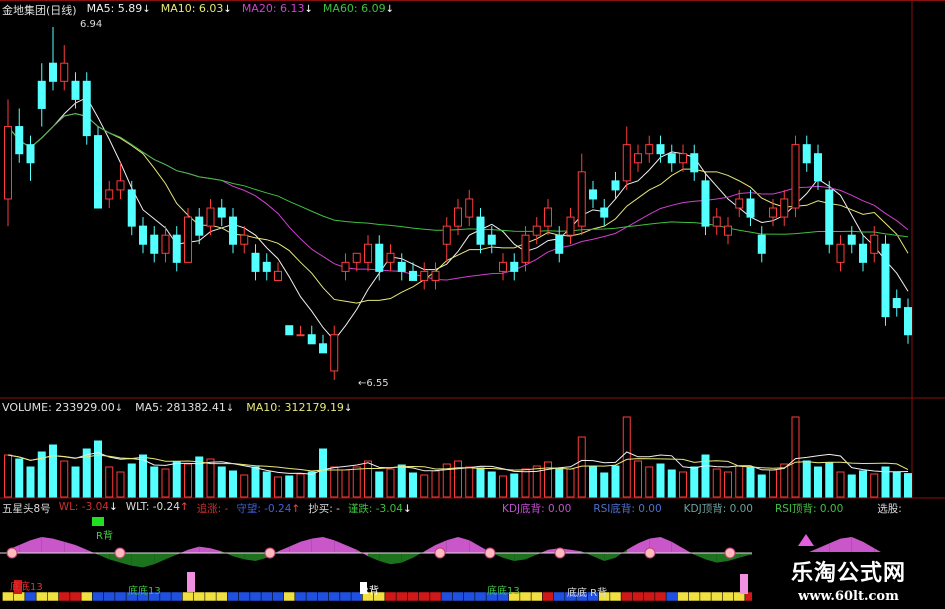 The image size is (945, 609). What do you see at coordinates (191, 582) in the screenshot?
I see `signal-bar` at bounding box center [191, 582].